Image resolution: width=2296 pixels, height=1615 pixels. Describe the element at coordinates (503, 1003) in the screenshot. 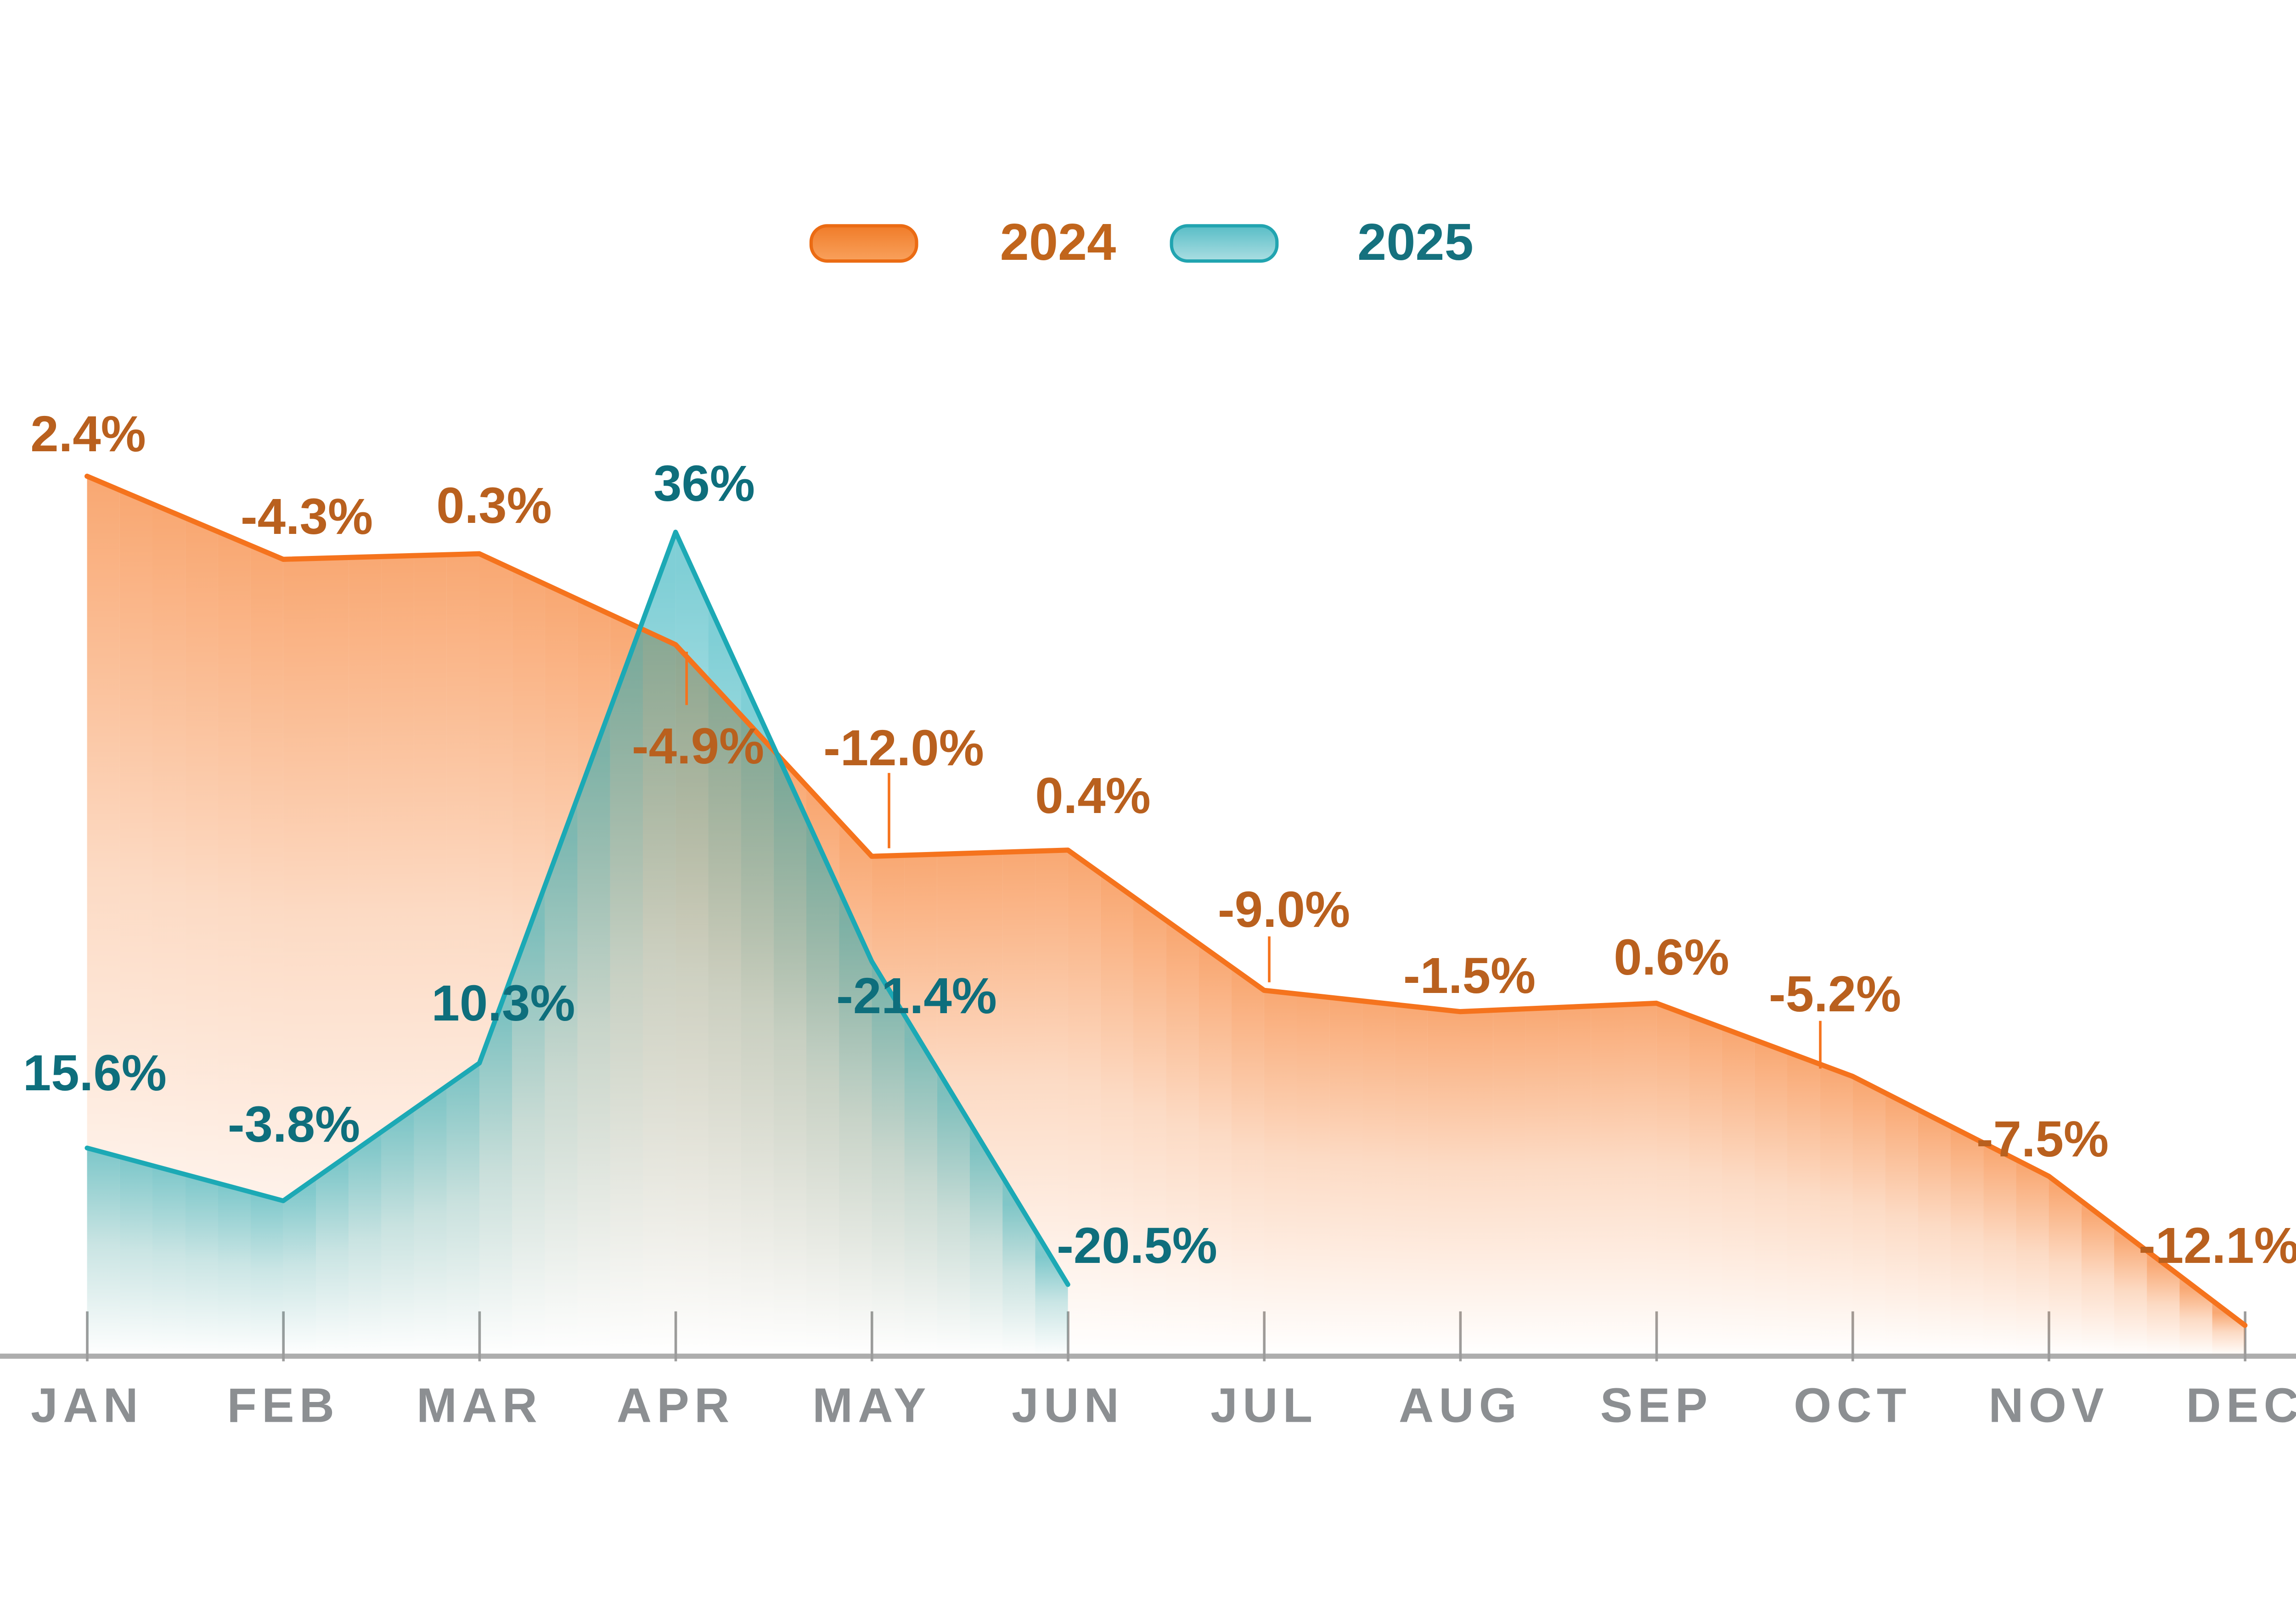

I see `value-label-2025-mar: 10.3%` at that location.